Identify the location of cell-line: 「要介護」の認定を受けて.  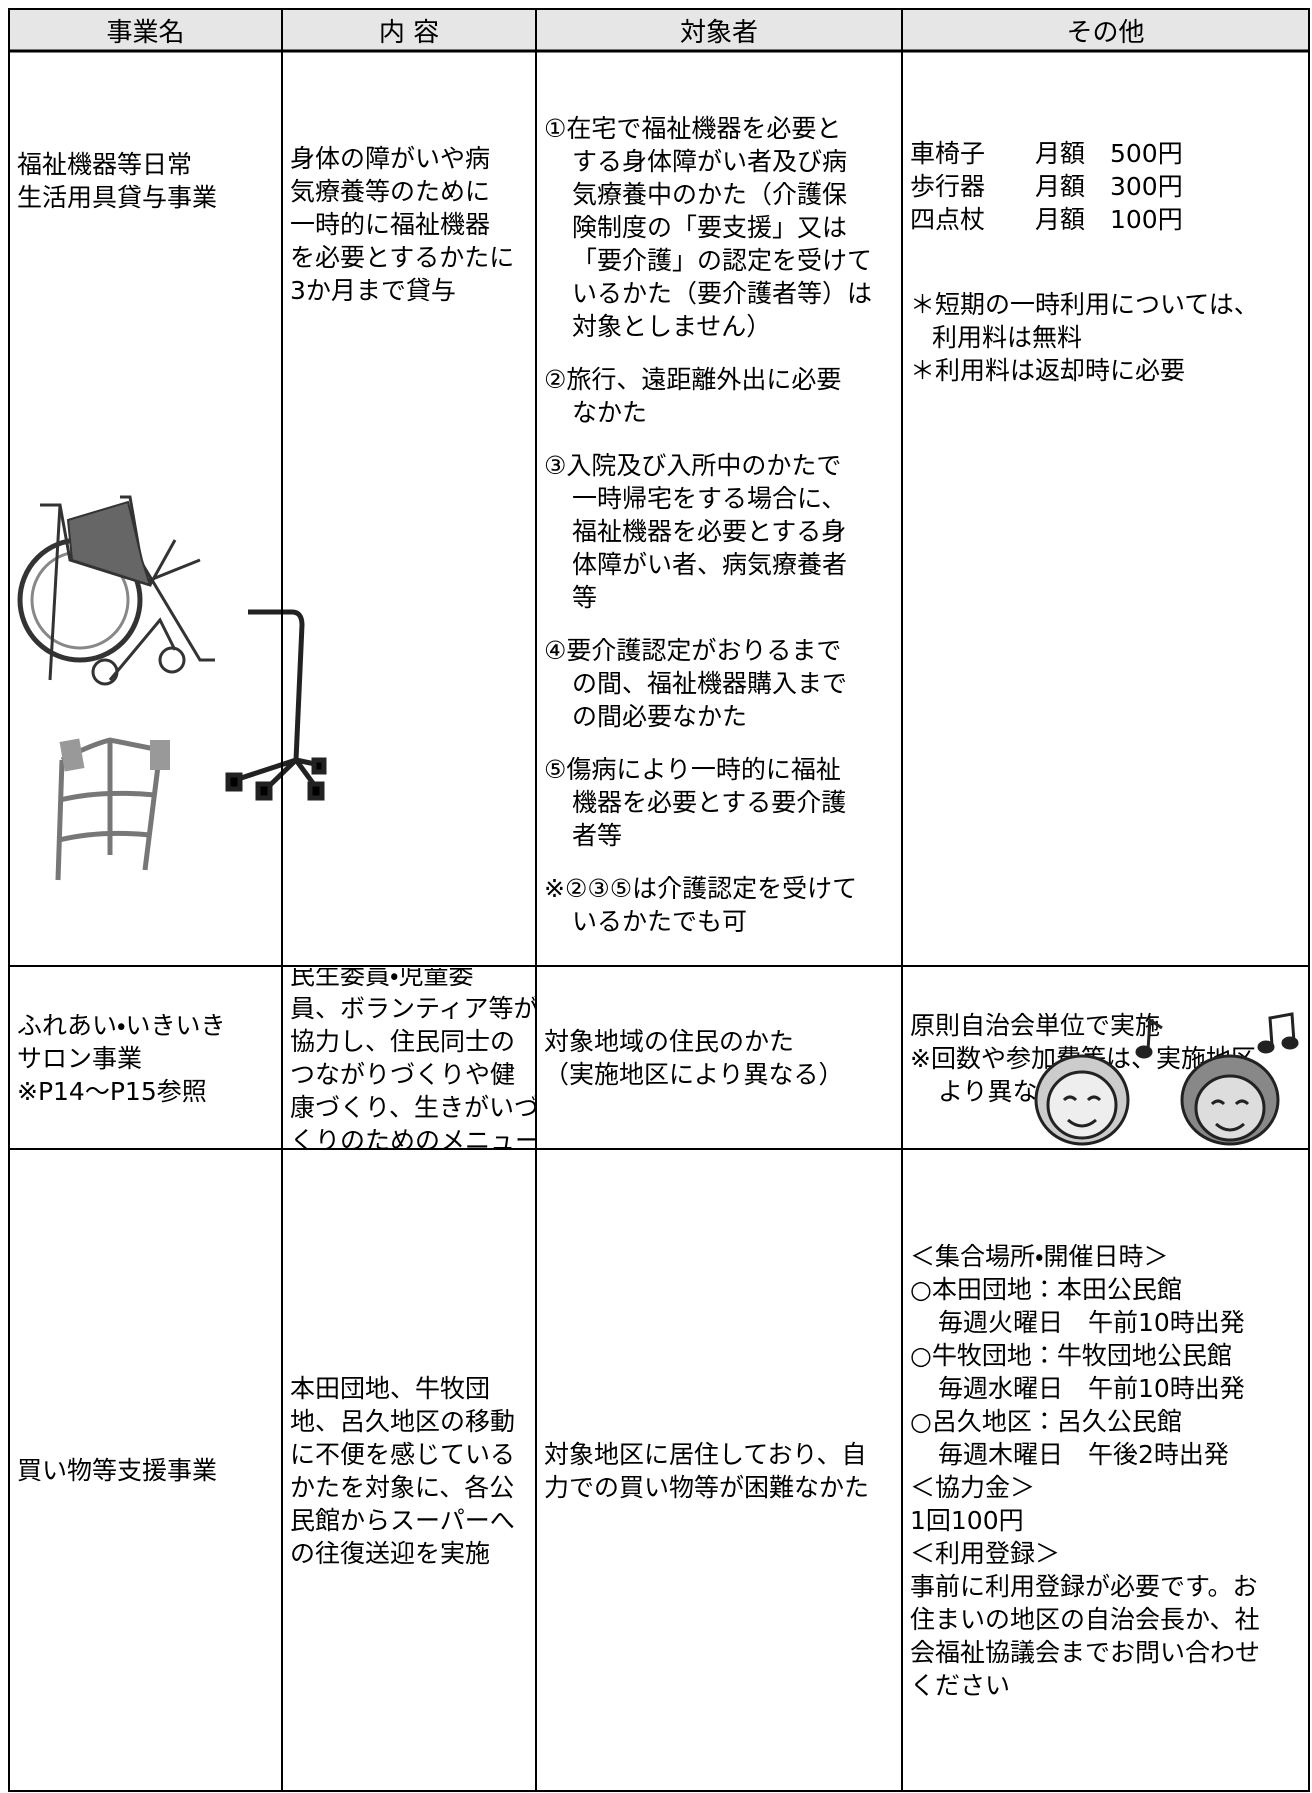
(722, 260).